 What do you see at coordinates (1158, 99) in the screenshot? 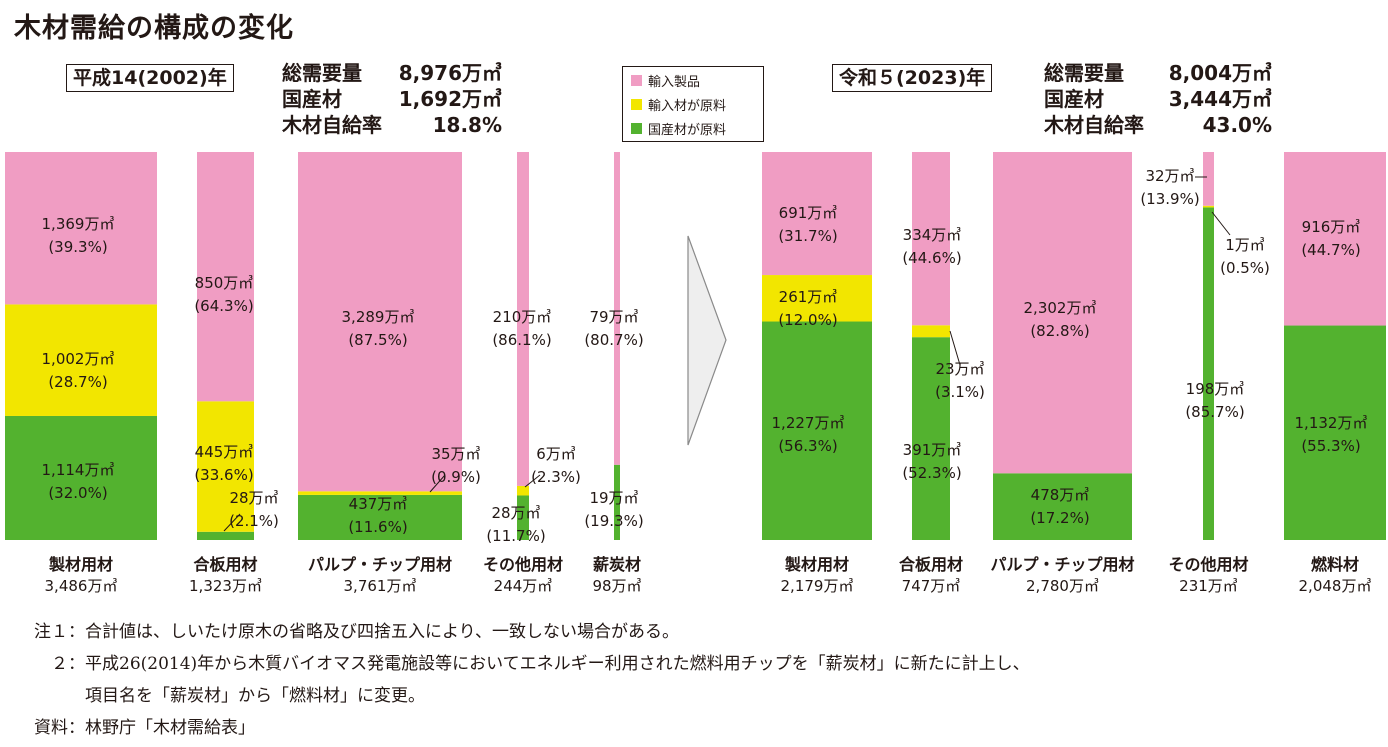
I see `summary-2023: 総需要量 8,004万㎥ 国産材 3,444万㎥ 木材自給率 43.0%` at bounding box center [1158, 99].